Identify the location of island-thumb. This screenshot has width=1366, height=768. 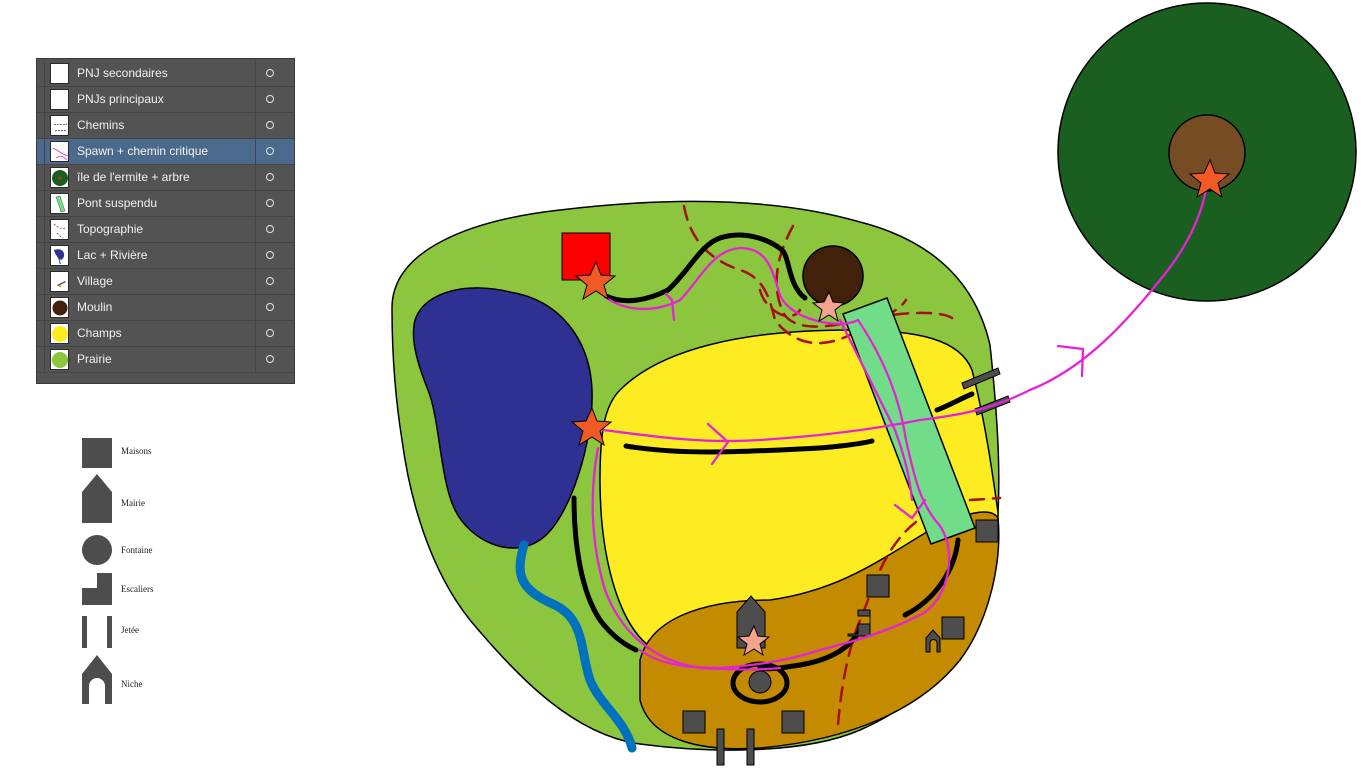
(59, 177).